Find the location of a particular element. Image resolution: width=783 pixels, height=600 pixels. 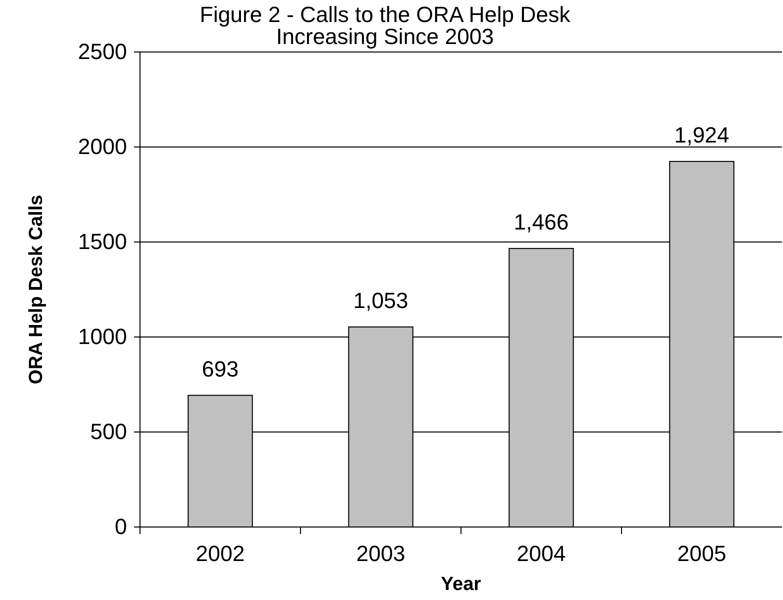

x-tick-label: 2002 is located at coordinates (220, 553).